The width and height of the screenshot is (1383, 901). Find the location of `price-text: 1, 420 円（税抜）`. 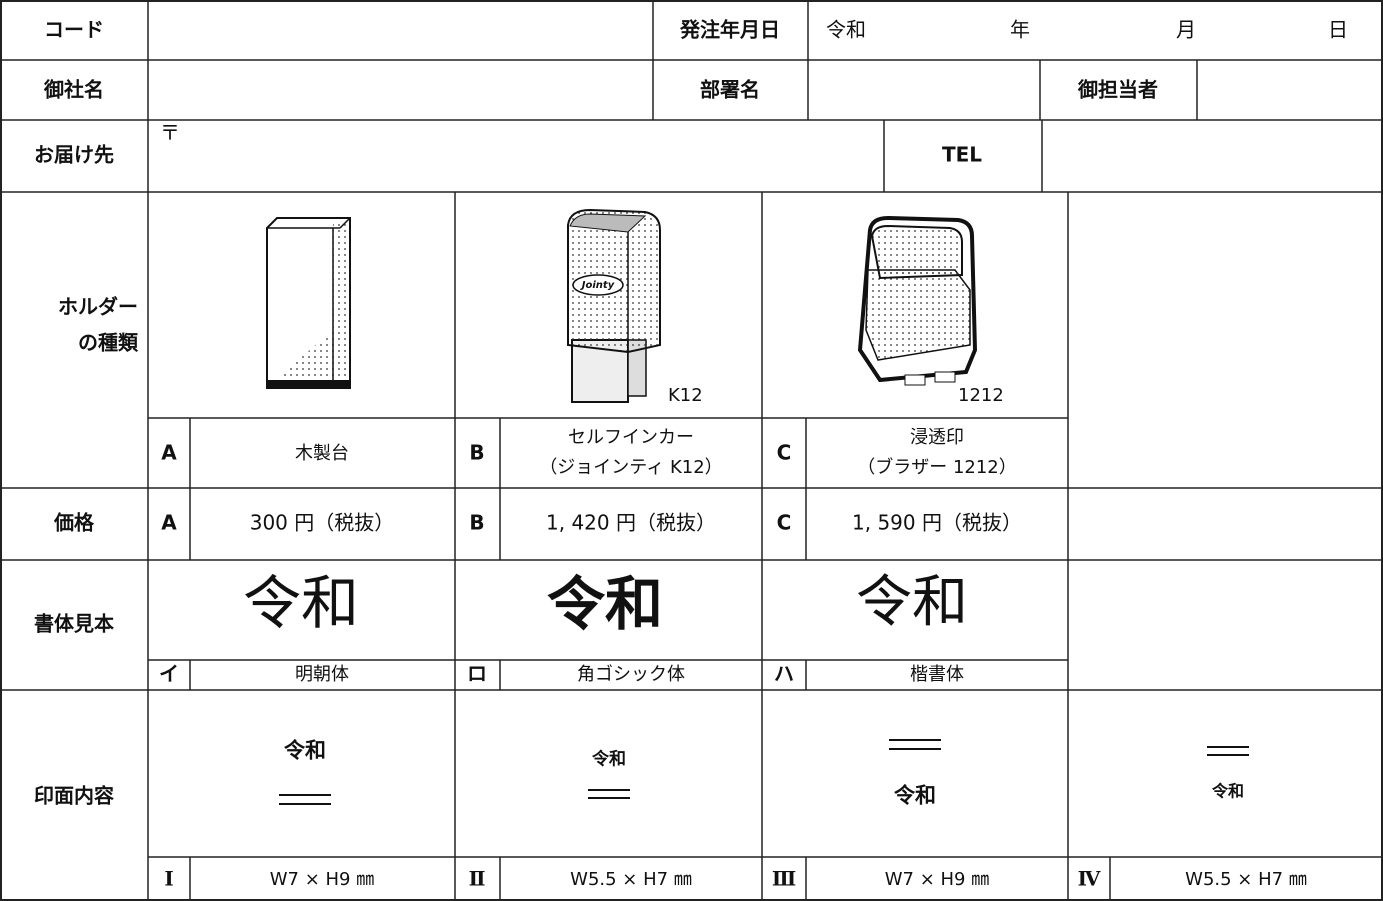

price-text: 1, 420 円（税抜） is located at coordinates (631, 523).